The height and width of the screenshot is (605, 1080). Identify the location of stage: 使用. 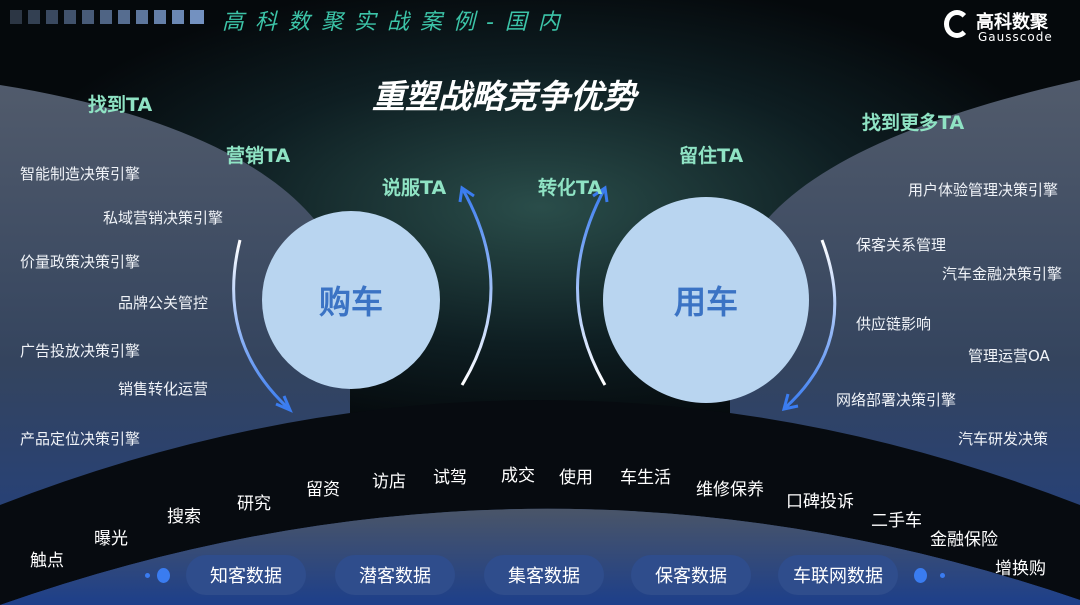
(576, 478).